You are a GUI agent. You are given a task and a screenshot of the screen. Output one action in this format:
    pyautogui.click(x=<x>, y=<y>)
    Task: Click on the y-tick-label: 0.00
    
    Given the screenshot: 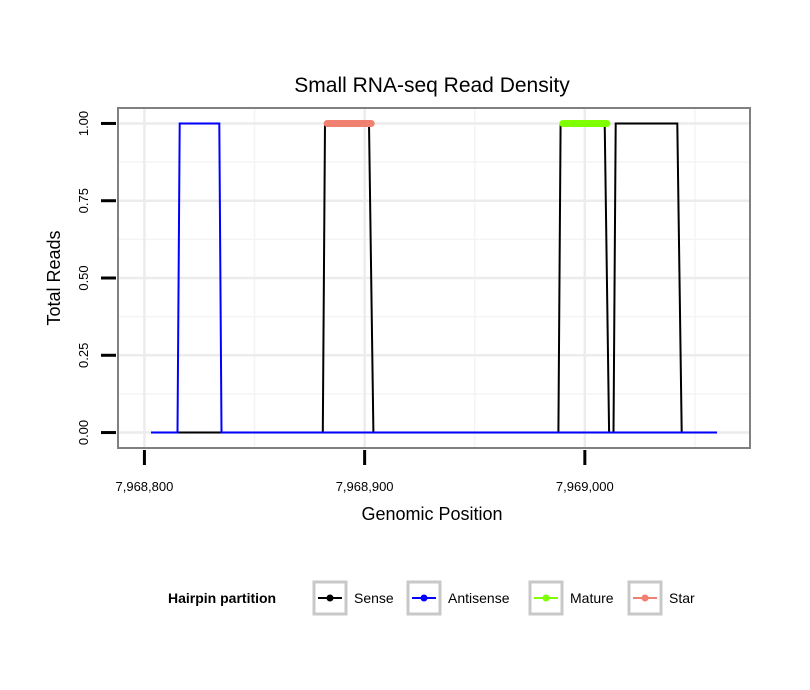 What is the action you would take?
    pyautogui.click(x=83, y=432)
    